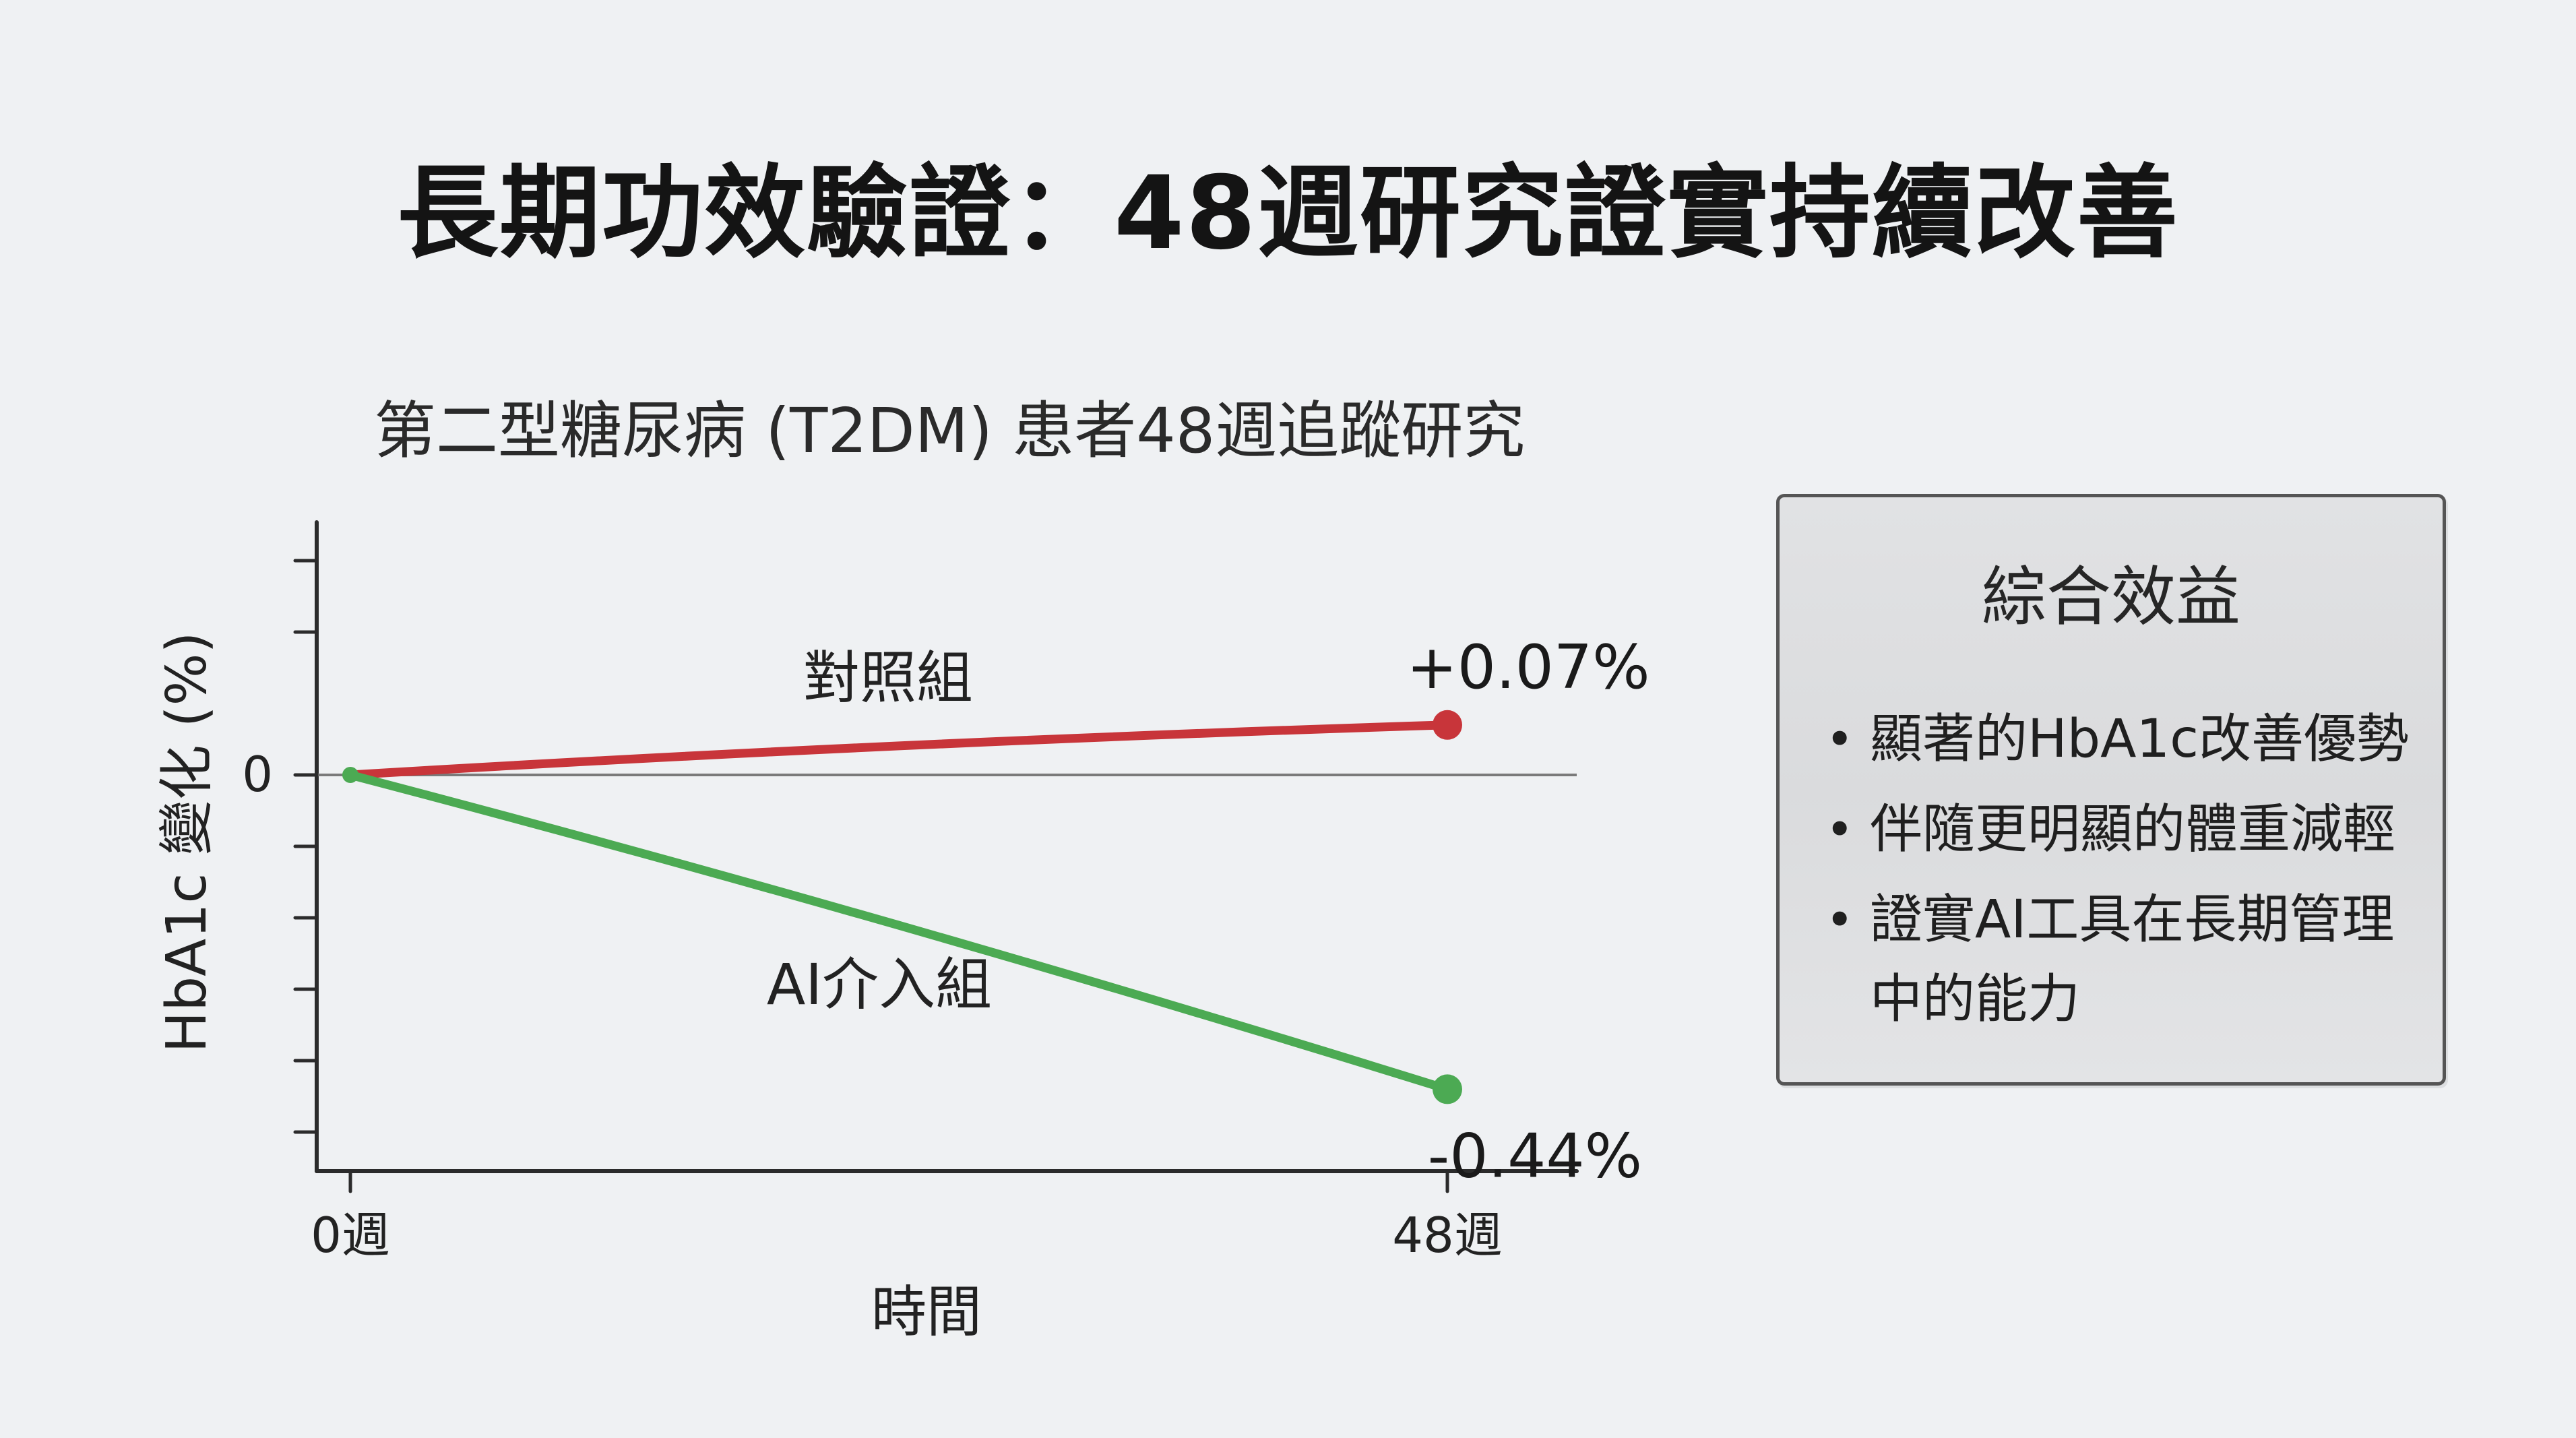 This screenshot has width=2576, height=1438. I want to click on series-label-control: 對照組, so click(888, 678).